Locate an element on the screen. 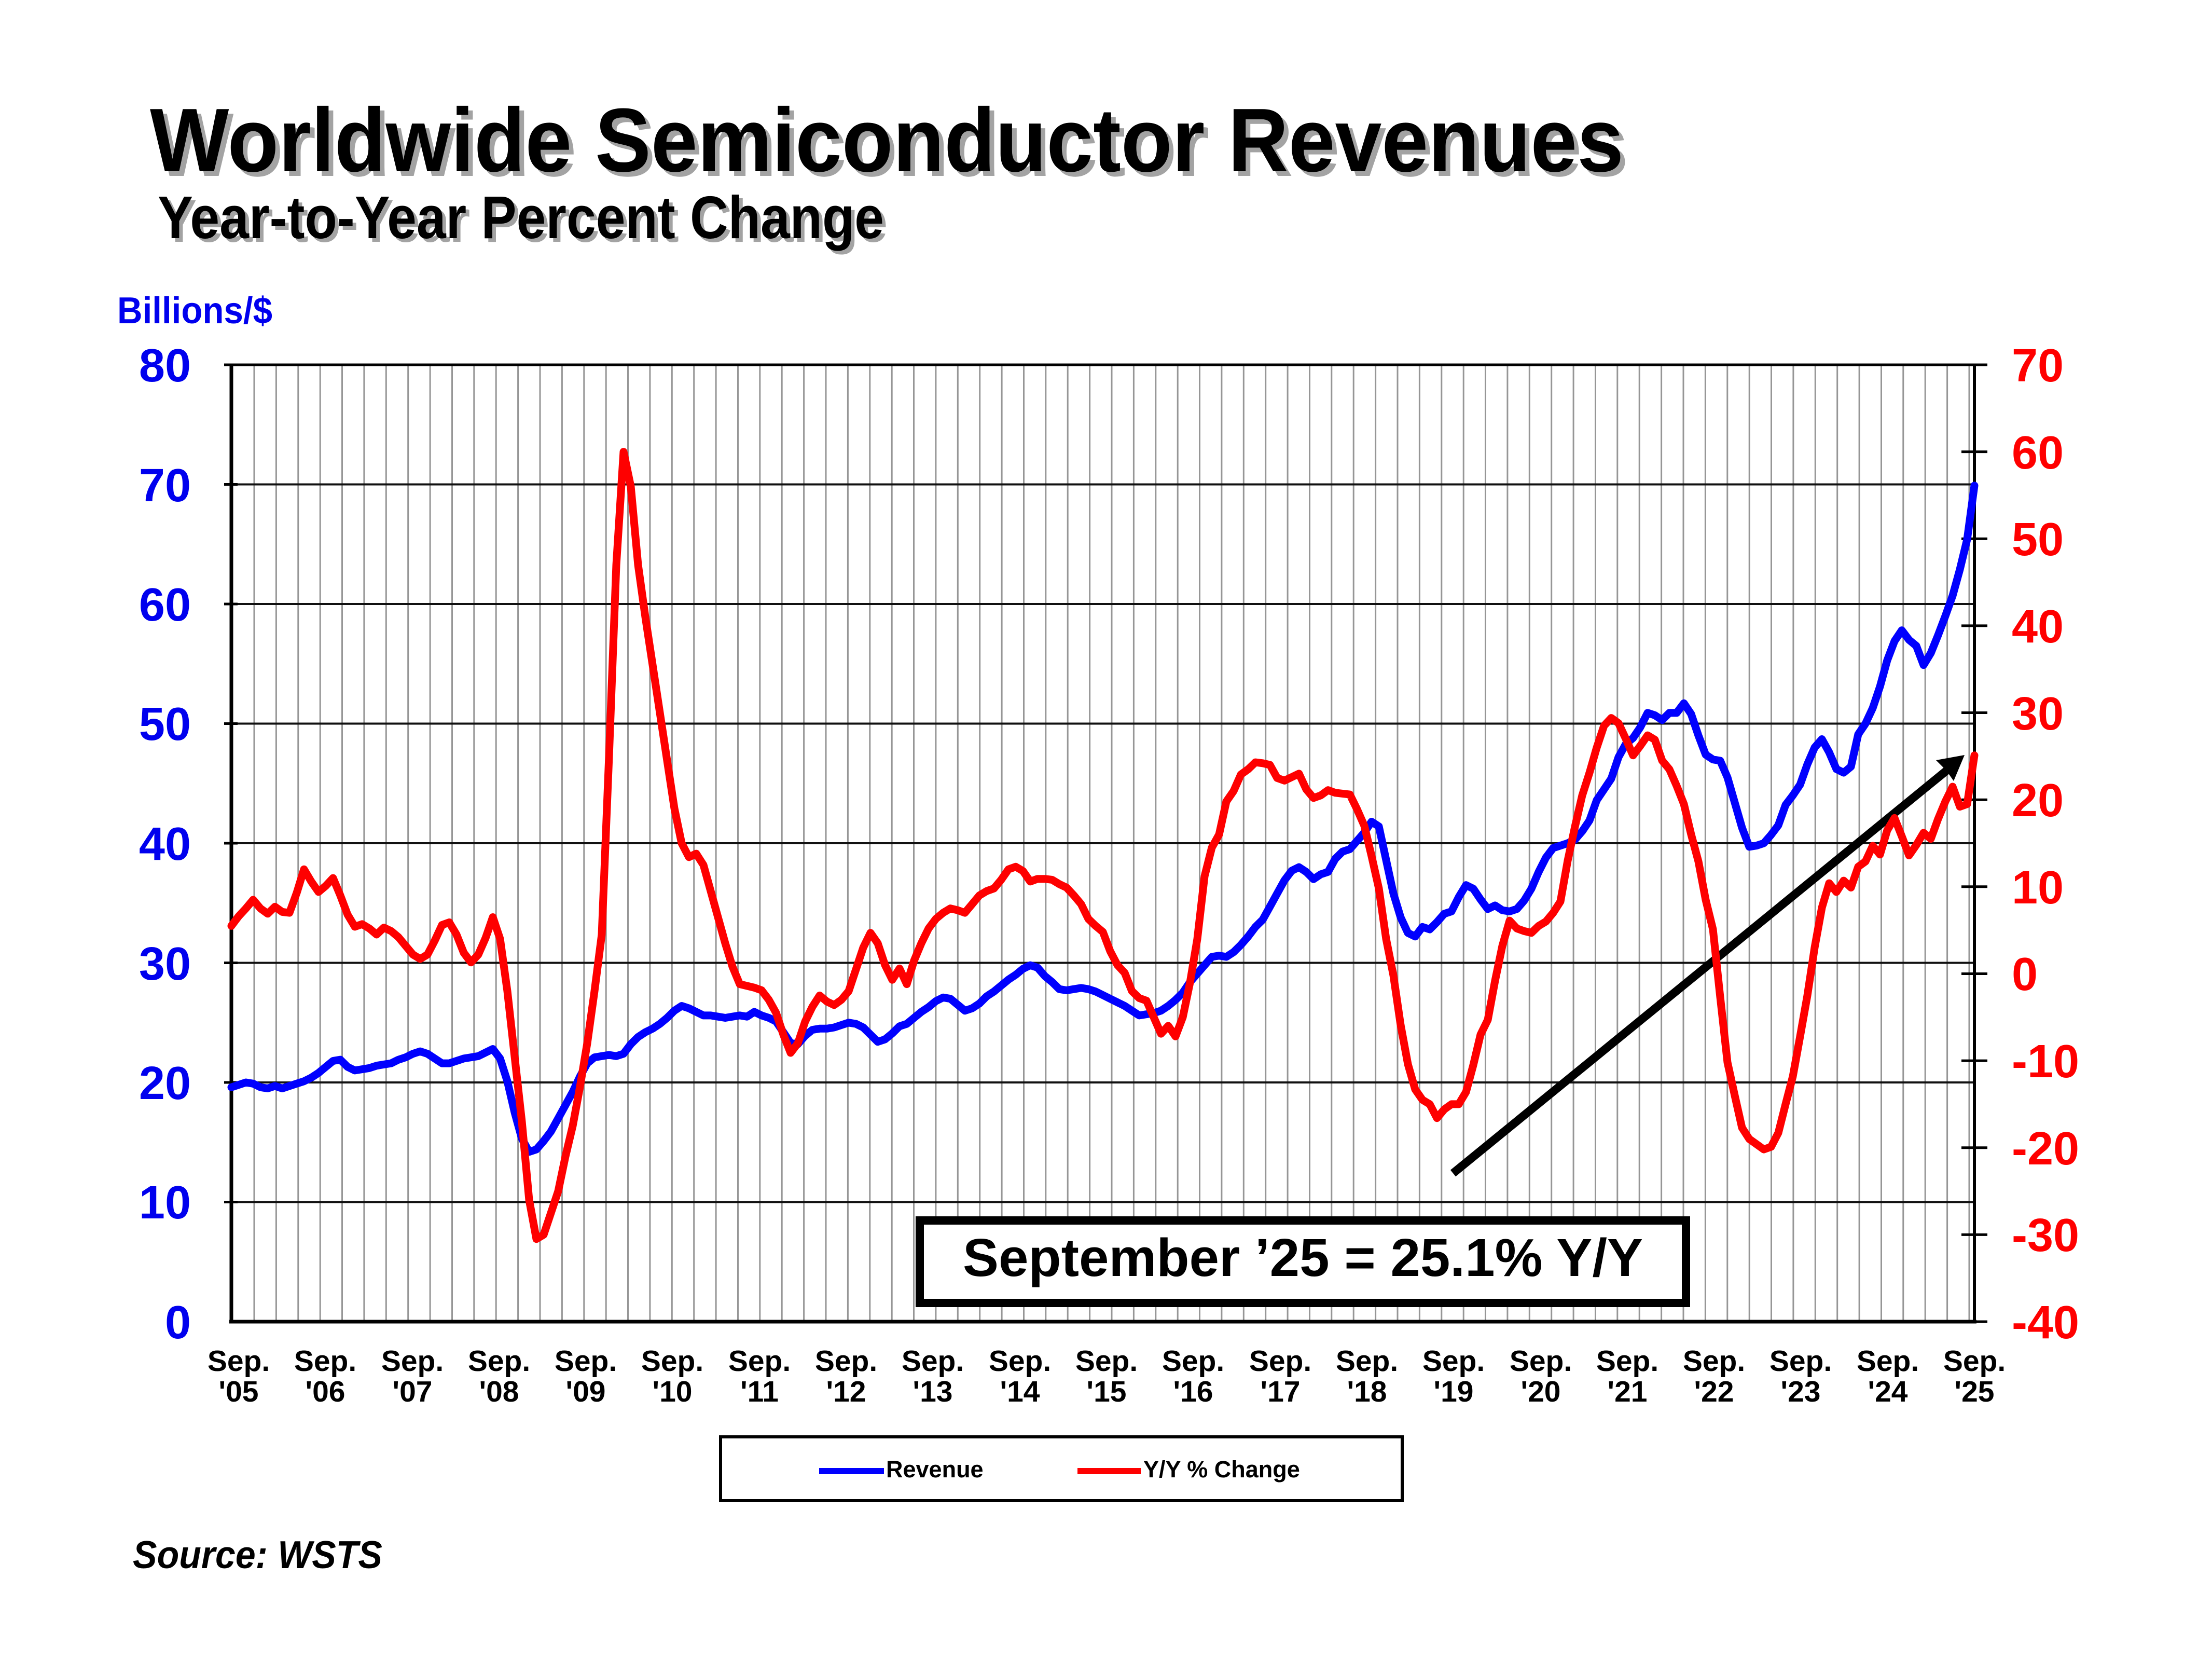  svg-text: '12 is located at coordinates (846, 1391).